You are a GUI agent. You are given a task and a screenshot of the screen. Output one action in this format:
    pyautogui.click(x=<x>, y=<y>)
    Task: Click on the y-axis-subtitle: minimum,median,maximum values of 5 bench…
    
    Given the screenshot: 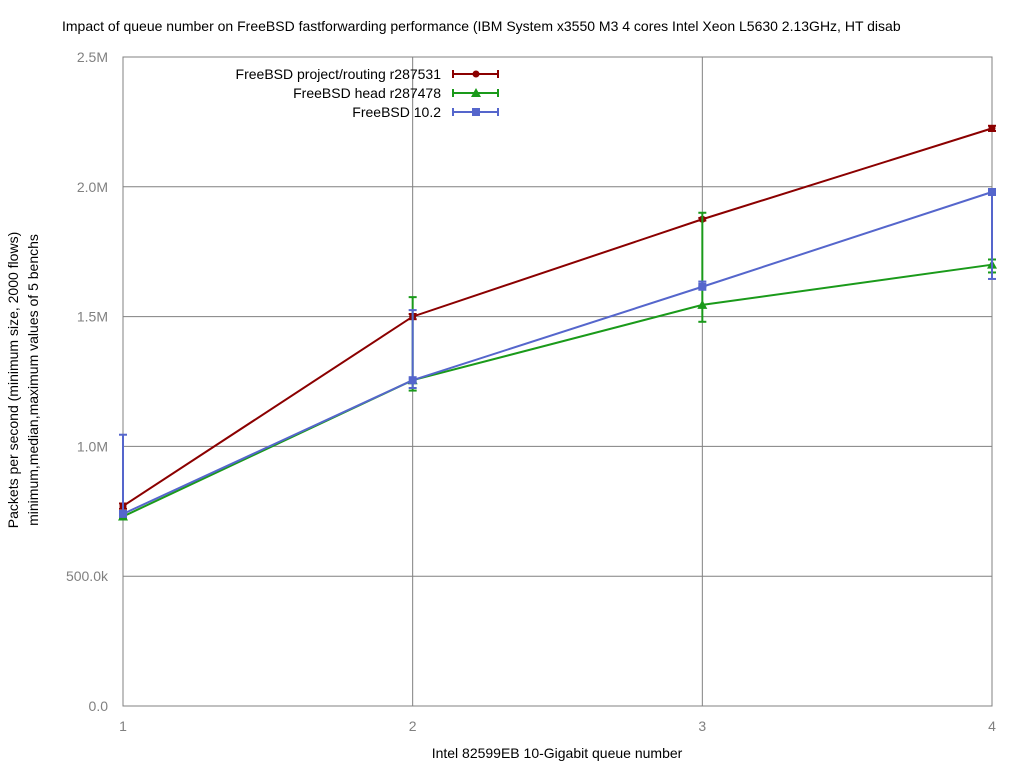 What is the action you would take?
    pyautogui.click(x=33, y=380)
    